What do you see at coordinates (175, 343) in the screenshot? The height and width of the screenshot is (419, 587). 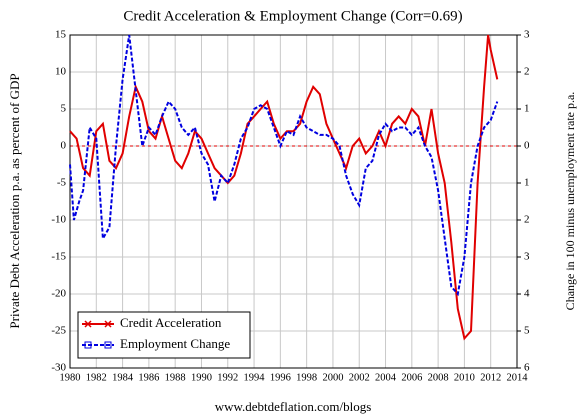 I see `legend-label: Employment Change` at bounding box center [175, 343].